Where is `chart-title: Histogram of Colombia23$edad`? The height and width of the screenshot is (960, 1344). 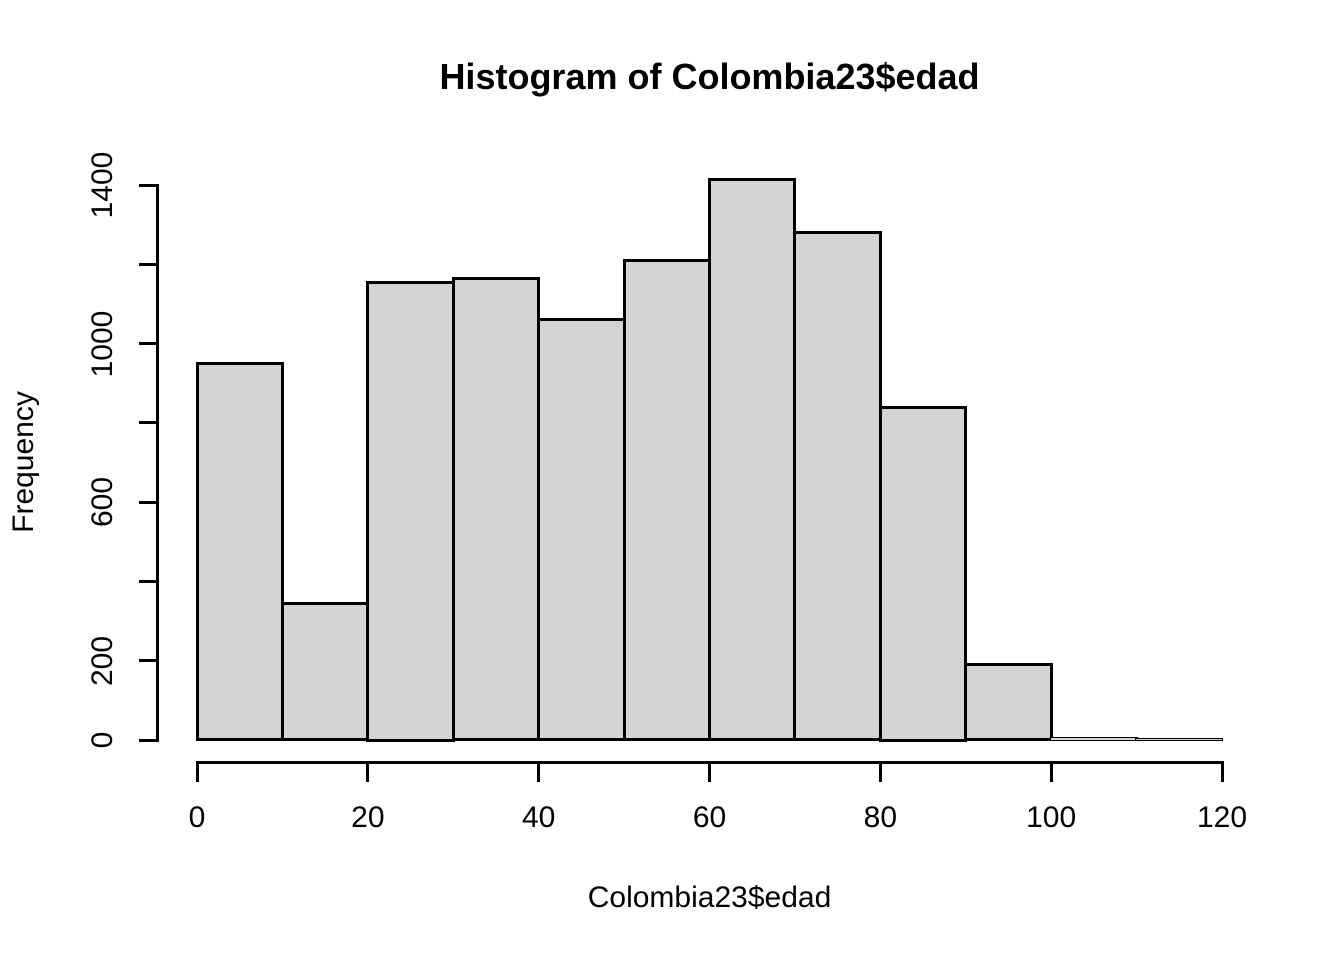 chart-title: Histogram of Colombia23$edad is located at coordinates (709, 76).